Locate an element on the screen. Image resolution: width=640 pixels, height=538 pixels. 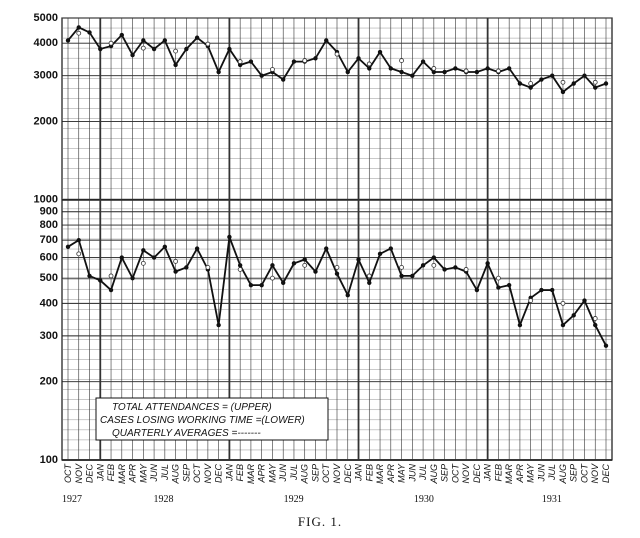
year-label: 1931 is located at coordinates (552, 499).